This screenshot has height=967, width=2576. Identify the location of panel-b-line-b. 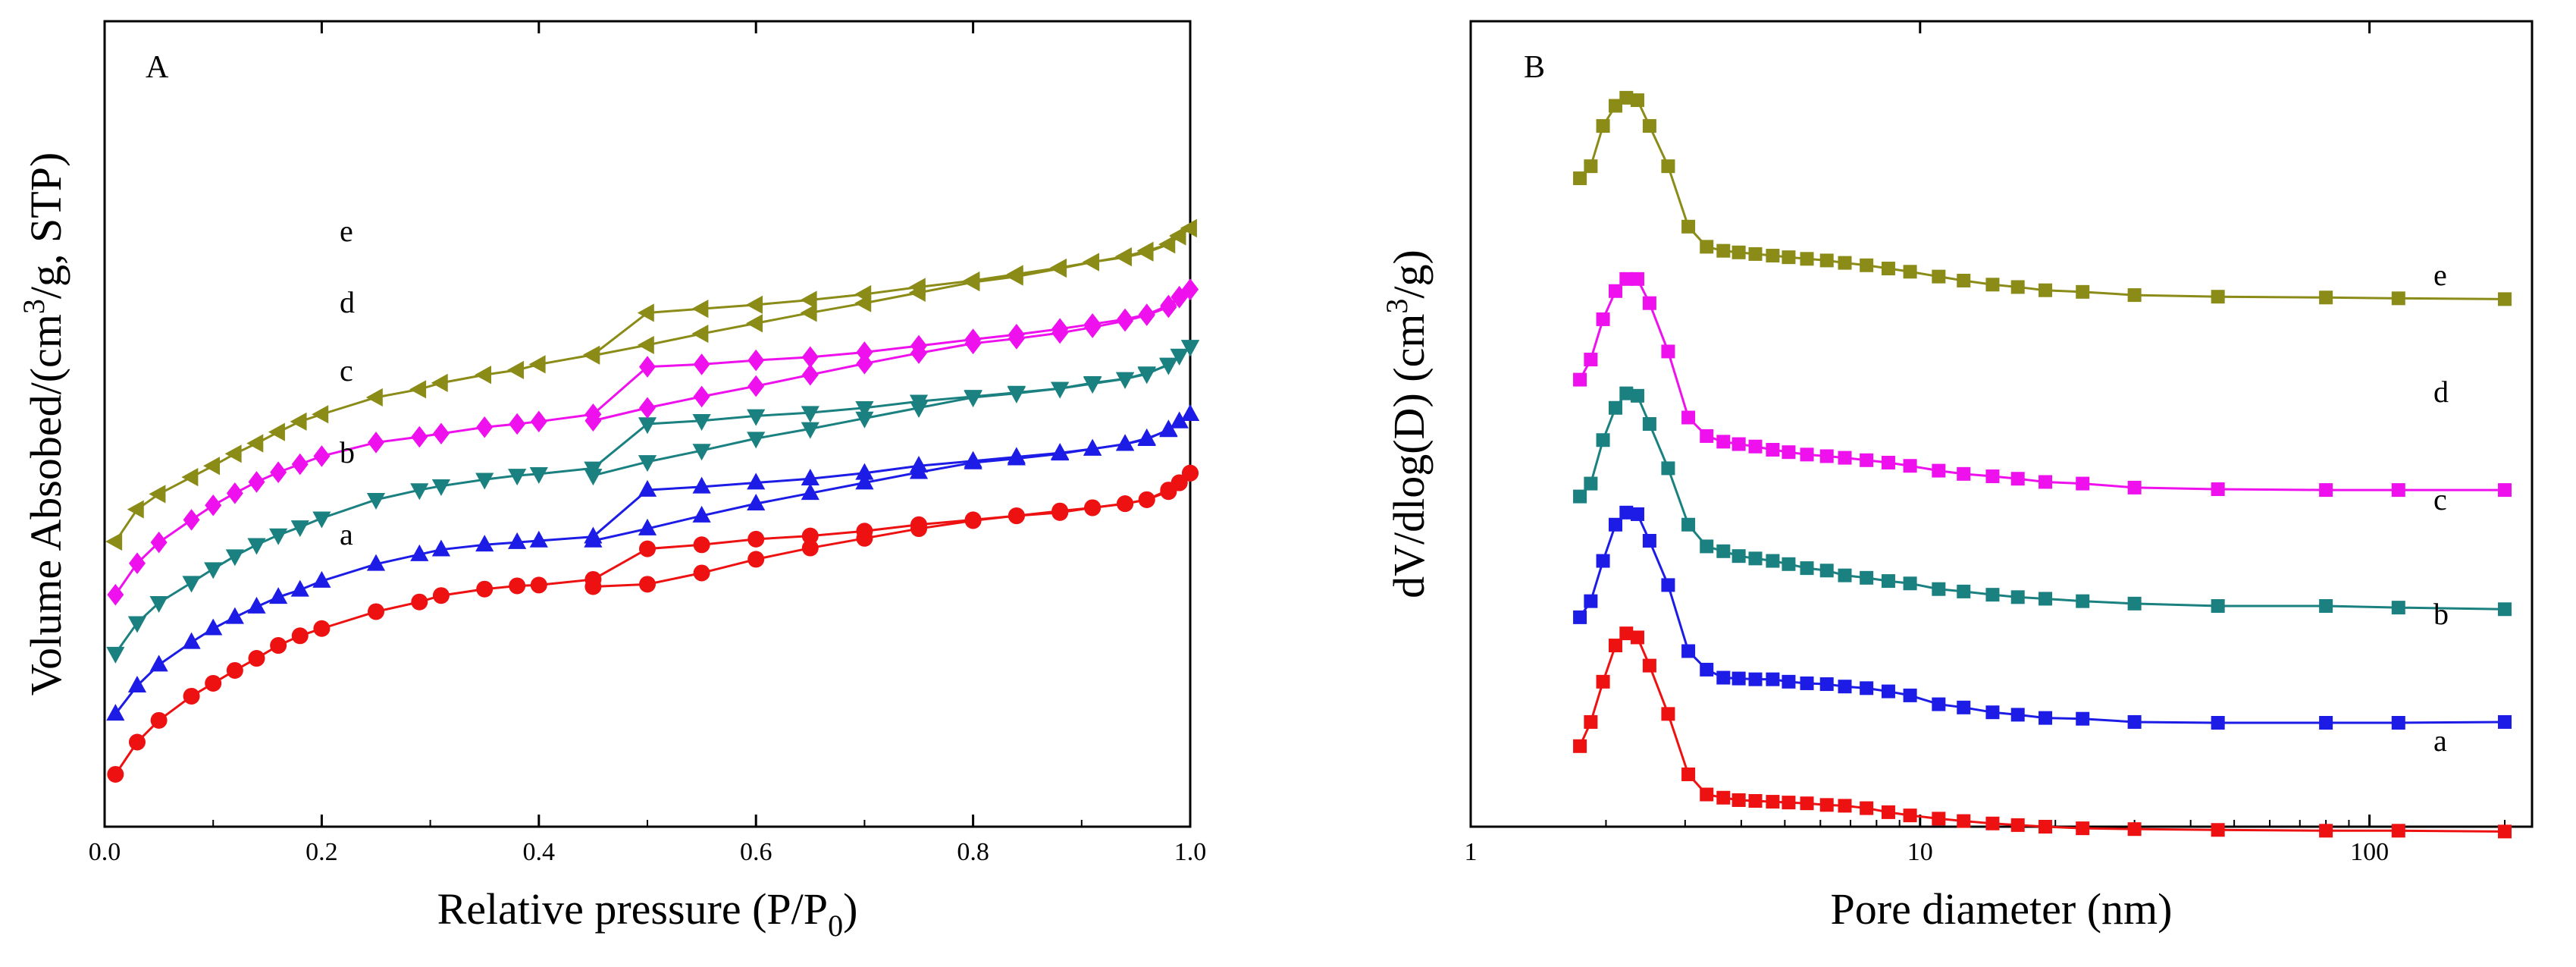
(2041, 617).